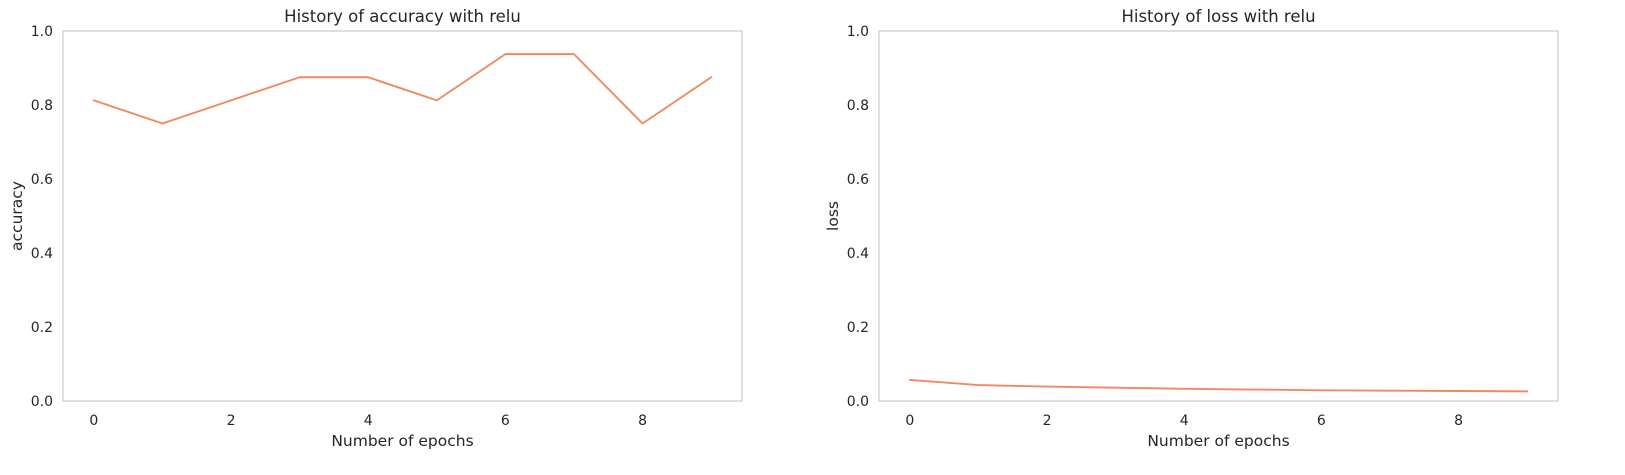 The width and height of the screenshot is (1625, 475). I want to click on loss-x-tick-label: 0, so click(909, 421).